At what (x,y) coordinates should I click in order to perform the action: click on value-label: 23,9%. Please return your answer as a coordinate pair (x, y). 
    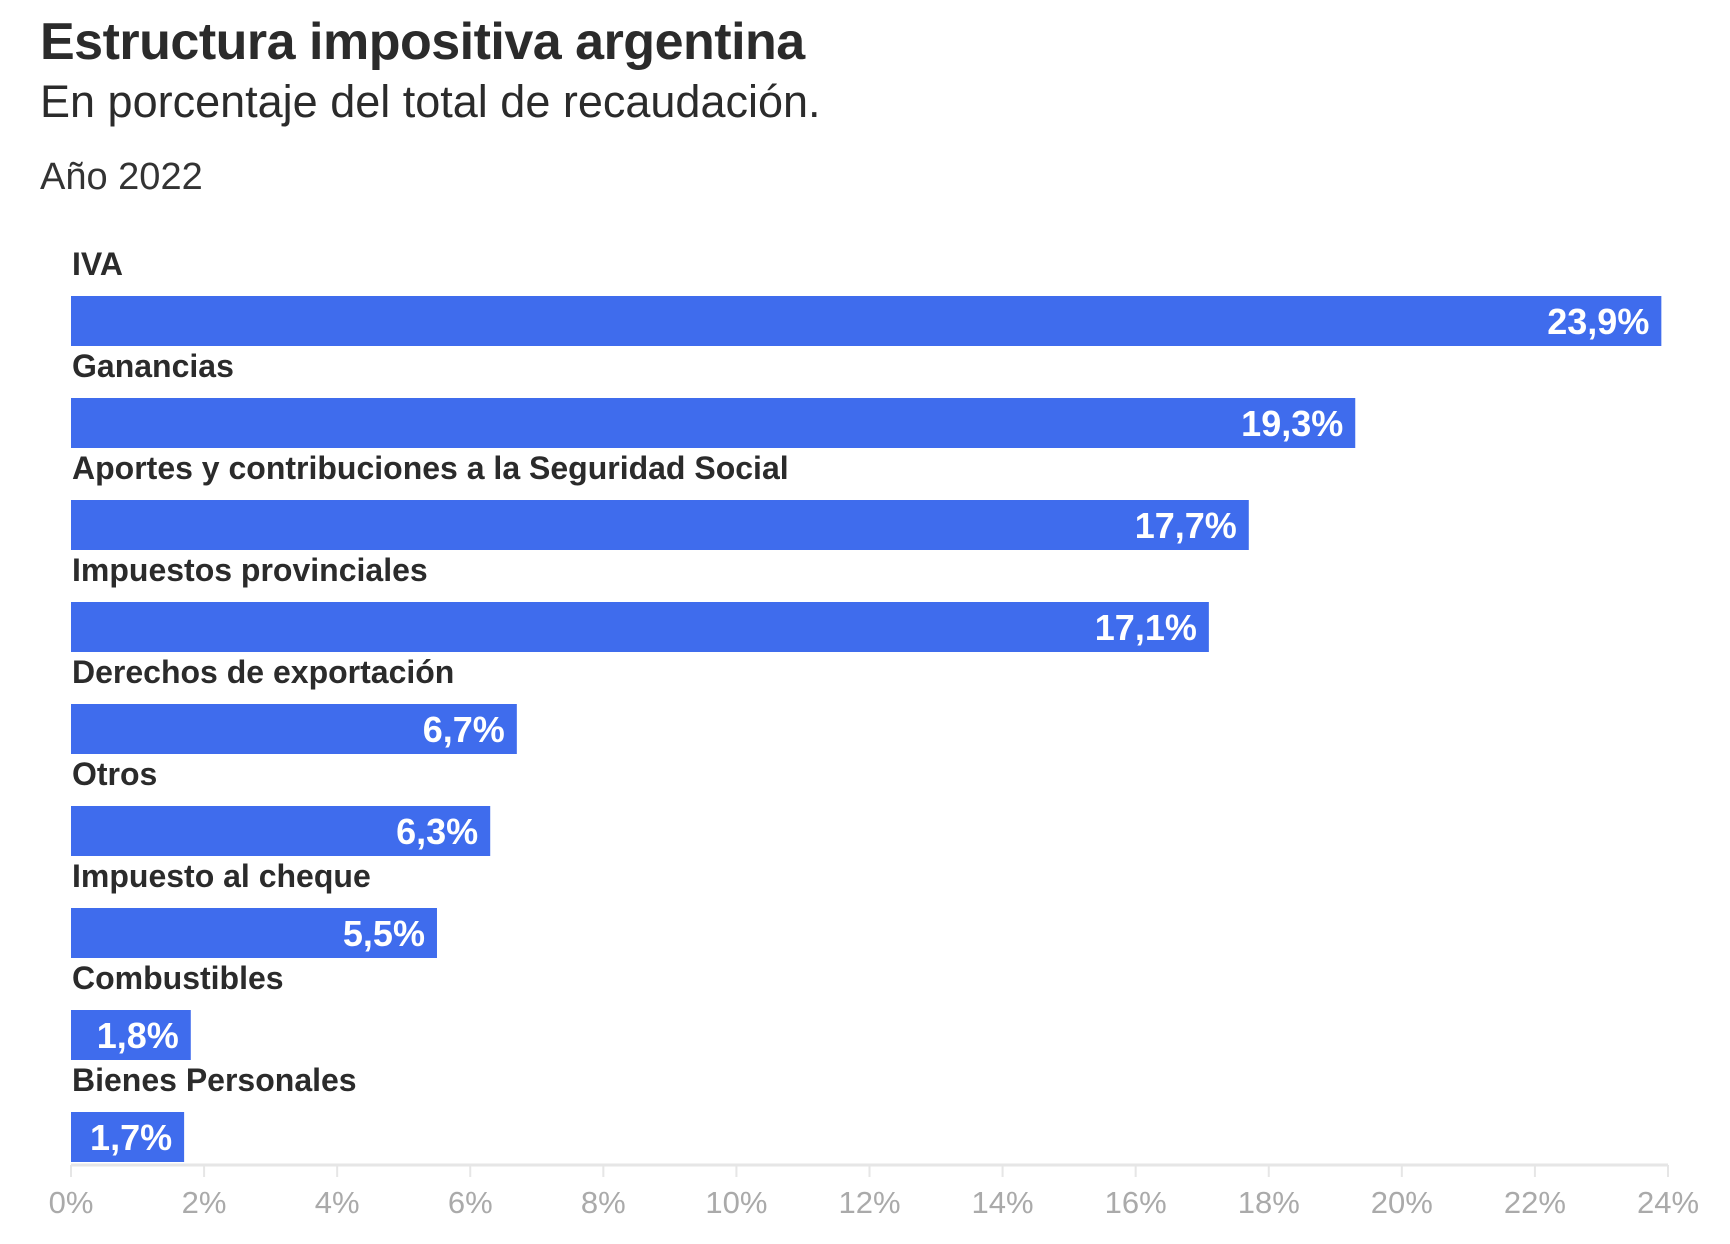
    Looking at the image, I should click on (1598, 321).